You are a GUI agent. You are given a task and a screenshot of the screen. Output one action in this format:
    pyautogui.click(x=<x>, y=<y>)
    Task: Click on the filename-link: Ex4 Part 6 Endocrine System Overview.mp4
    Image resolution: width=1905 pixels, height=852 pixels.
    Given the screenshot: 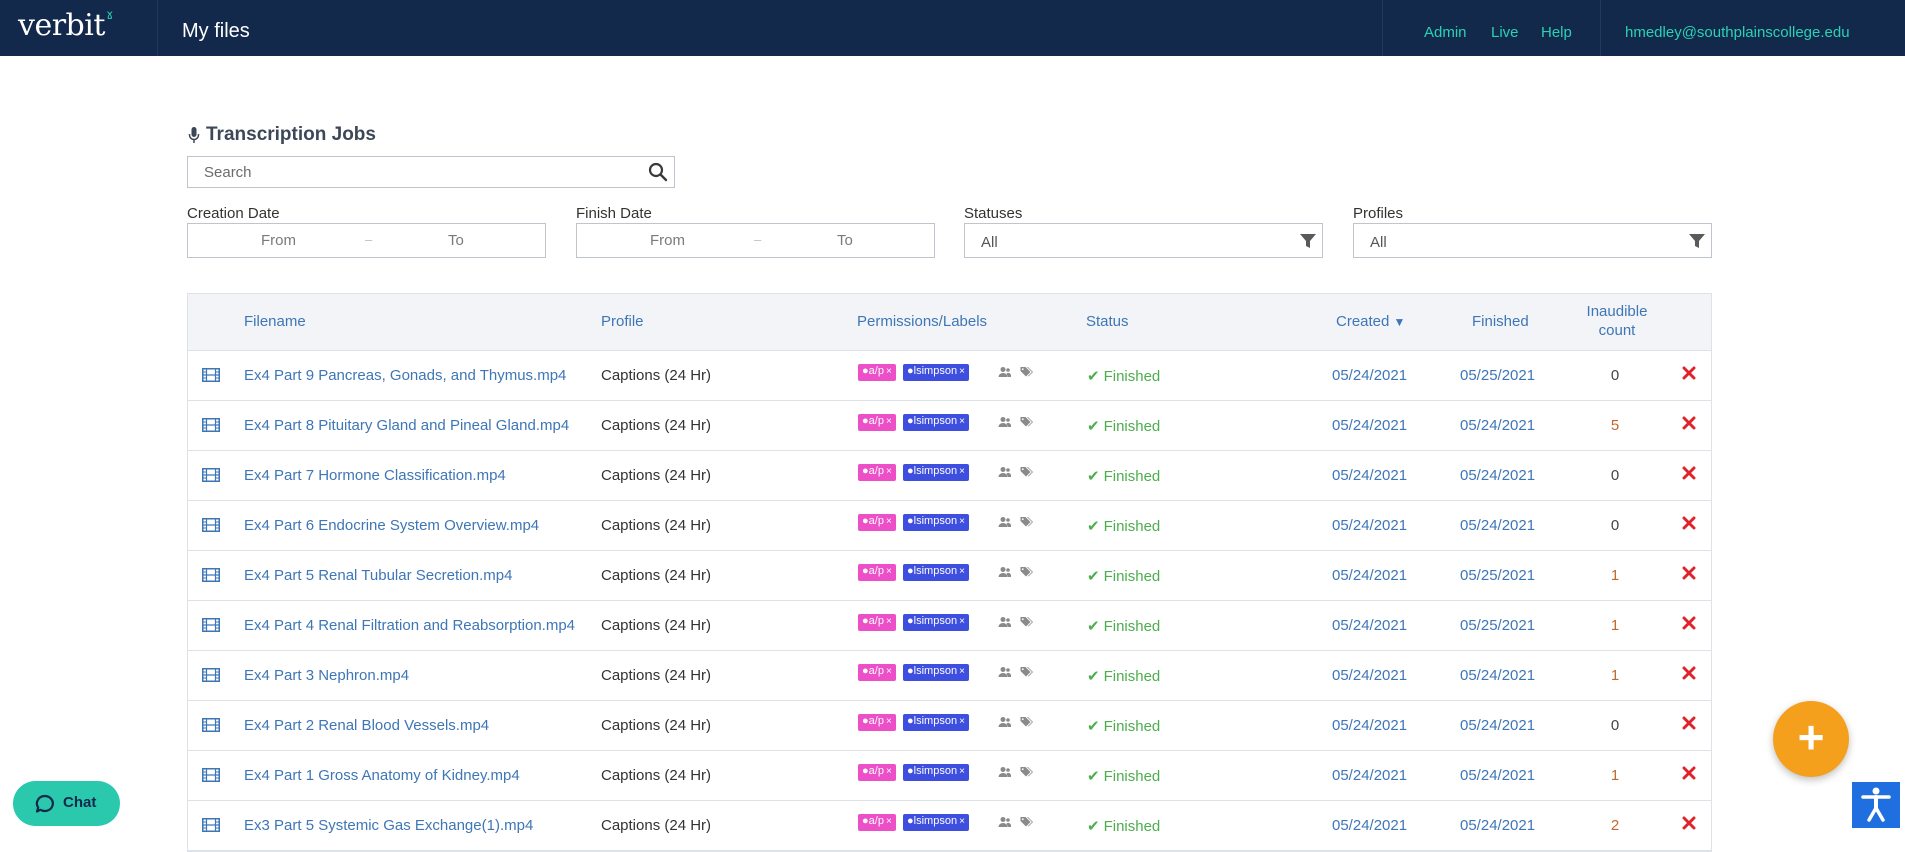 What is the action you would take?
    pyautogui.click(x=392, y=525)
    